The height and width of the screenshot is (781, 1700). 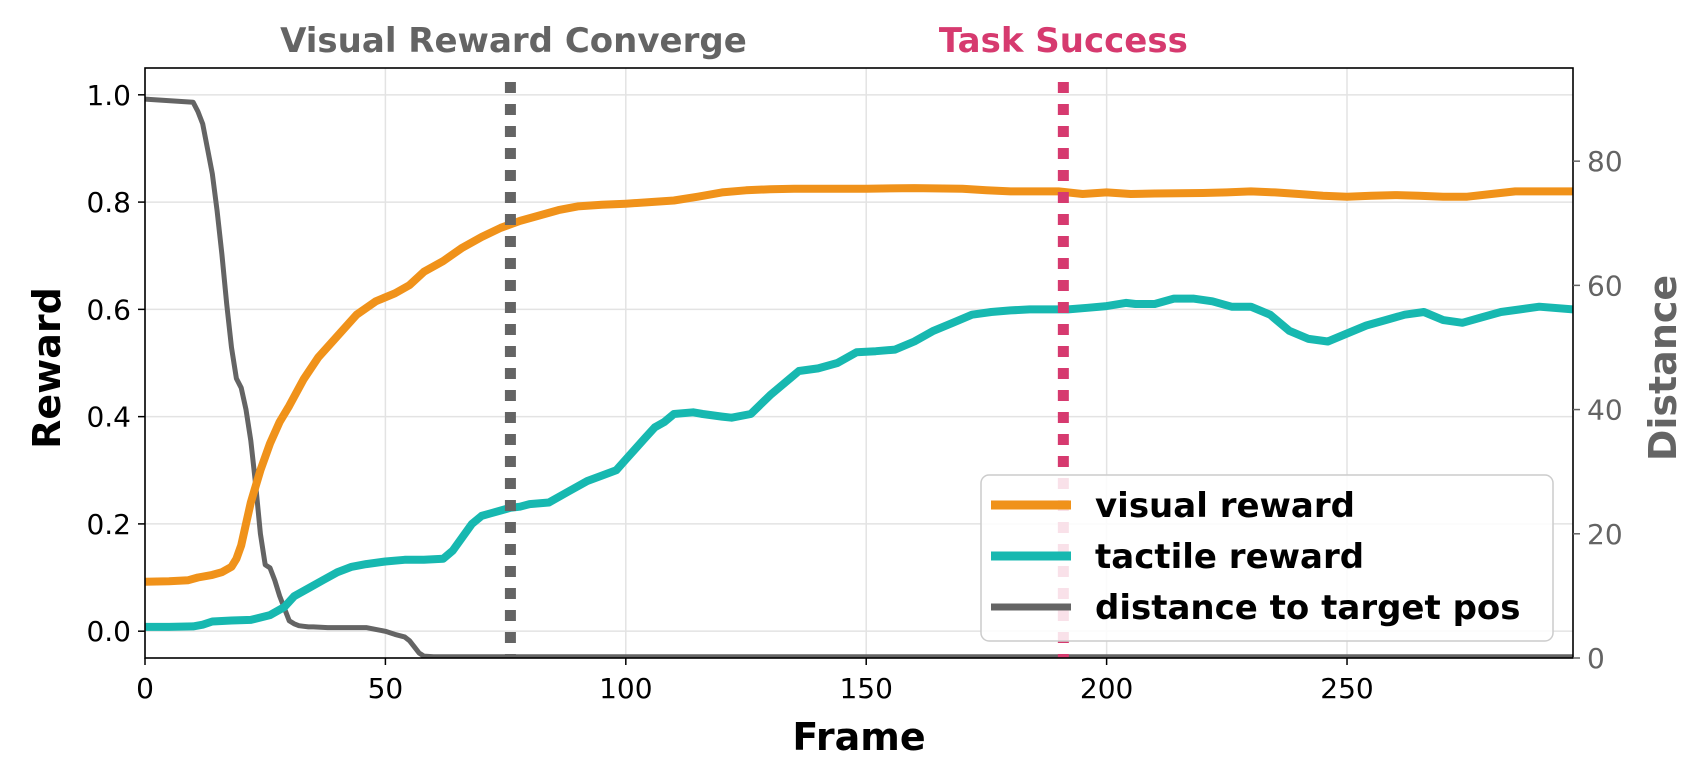 What do you see at coordinates (1605, 410) in the screenshot?
I see `y2-tick-label: 40` at bounding box center [1605, 410].